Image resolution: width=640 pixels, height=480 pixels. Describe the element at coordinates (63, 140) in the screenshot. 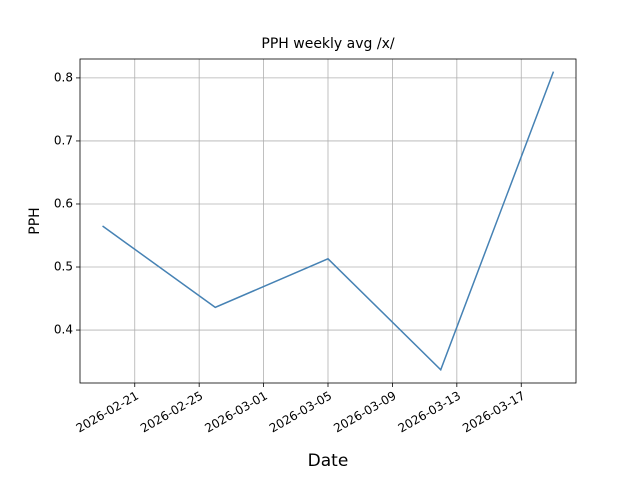

I see `y-tick-label: 0.7` at that location.